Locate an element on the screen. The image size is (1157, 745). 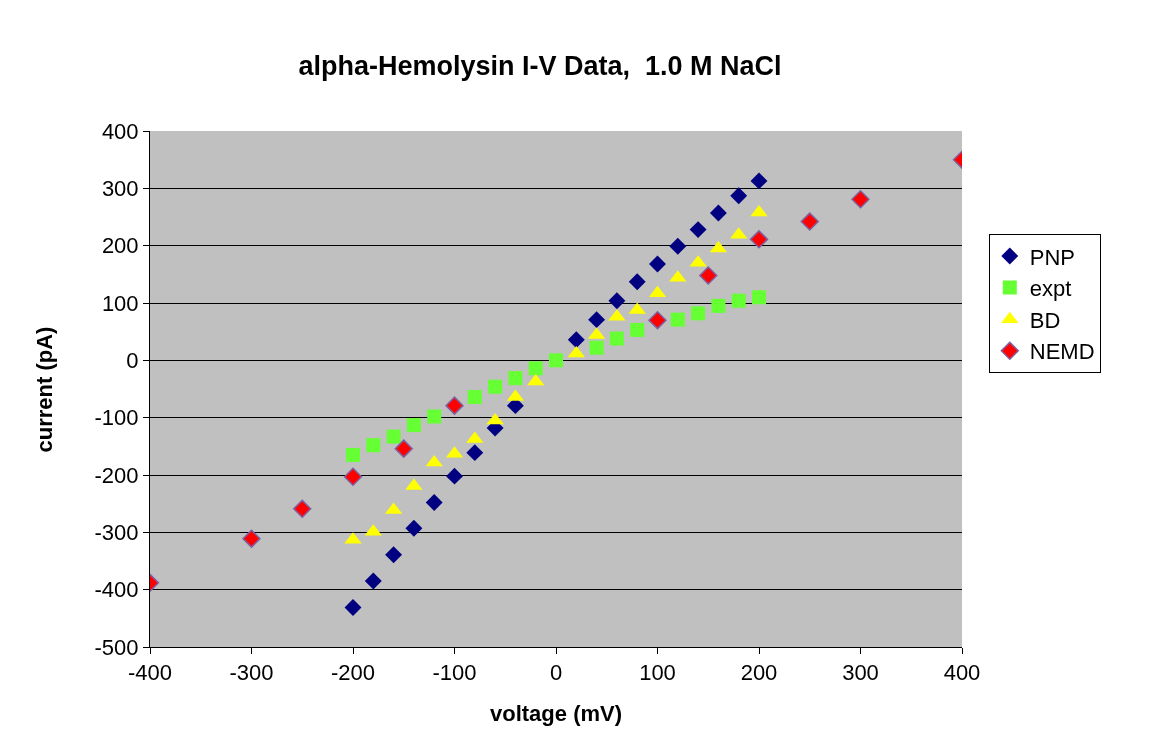
x-tick-label: -400 is located at coordinates (150, 673).